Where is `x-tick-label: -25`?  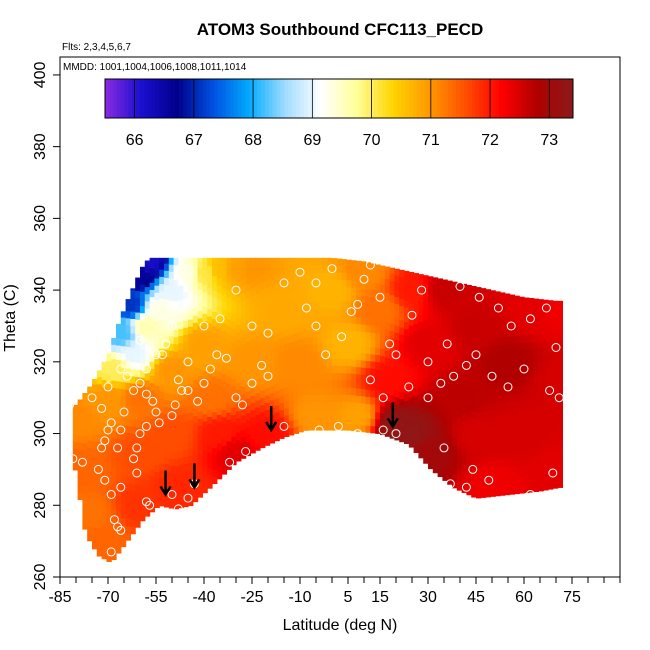
x-tick-label: -25 is located at coordinates (251, 597).